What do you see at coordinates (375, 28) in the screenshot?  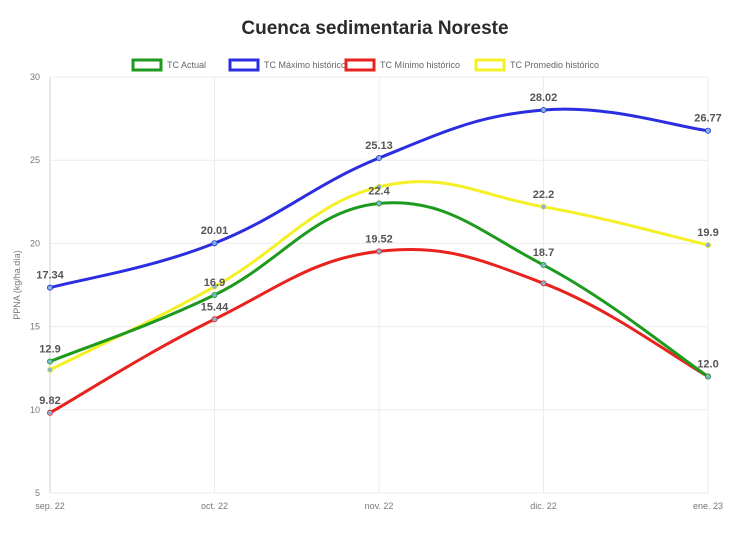 I see `chart-title: Cuenca sedimentaria Noreste` at bounding box center [375, 28].